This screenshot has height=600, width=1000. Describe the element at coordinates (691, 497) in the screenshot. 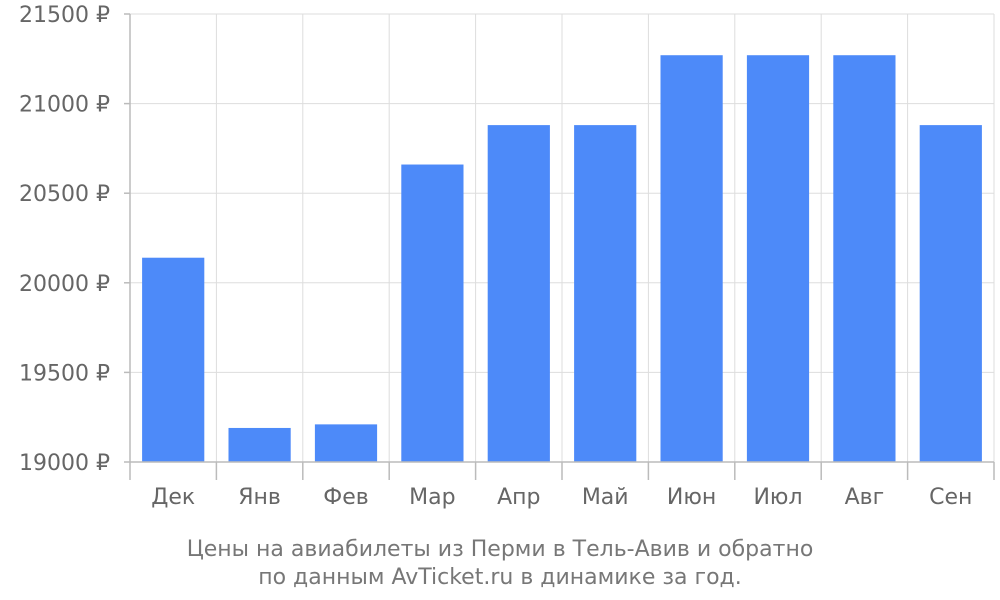

I see `x-tick-label: Июн` at that location.